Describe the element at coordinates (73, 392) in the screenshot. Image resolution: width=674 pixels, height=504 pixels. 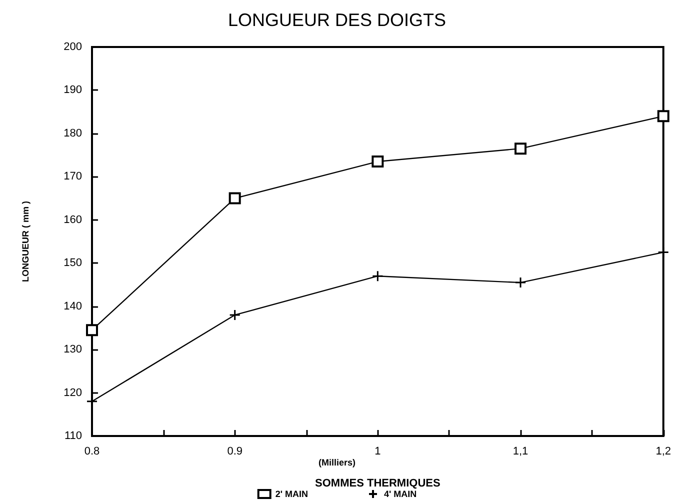
I see `y-tick-label: 120` at that location.